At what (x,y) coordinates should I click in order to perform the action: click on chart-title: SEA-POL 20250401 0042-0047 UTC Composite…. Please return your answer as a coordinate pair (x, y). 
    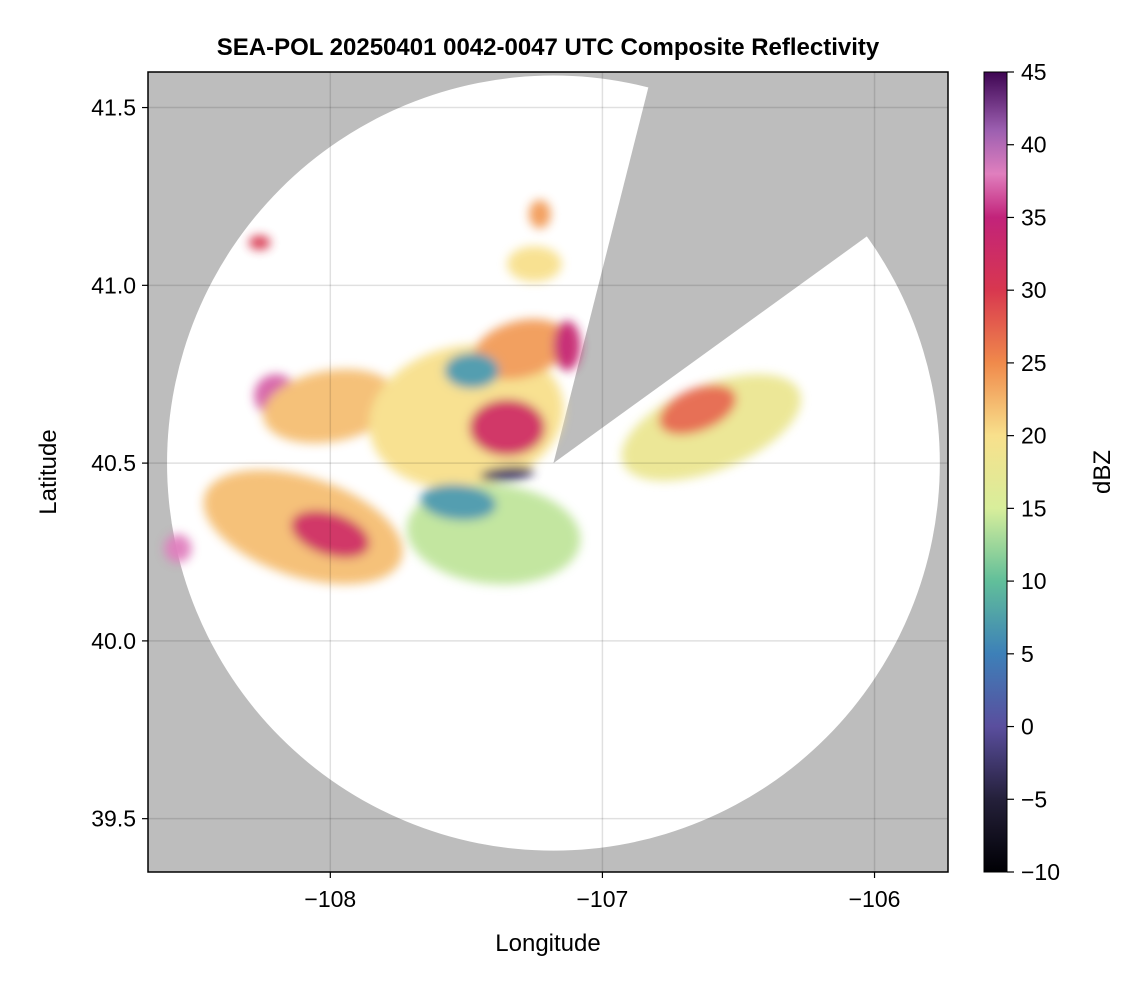
    Looking at the image, I should click on (548, 47).